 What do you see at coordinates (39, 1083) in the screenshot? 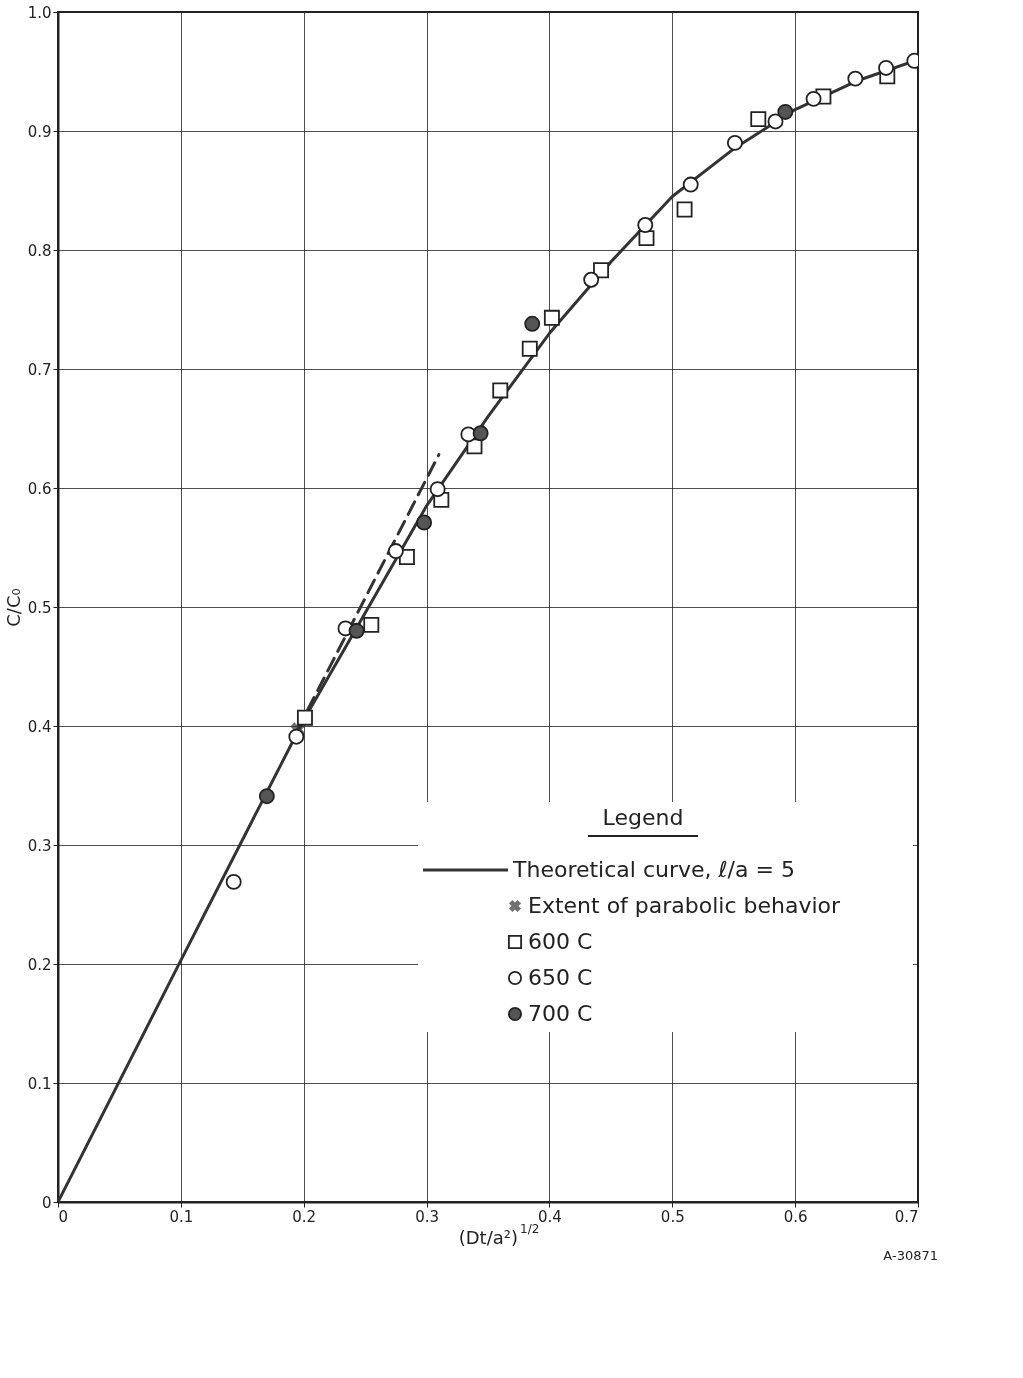
I see `y-tick-label: 0.1` at bounding box center [39, 1083].